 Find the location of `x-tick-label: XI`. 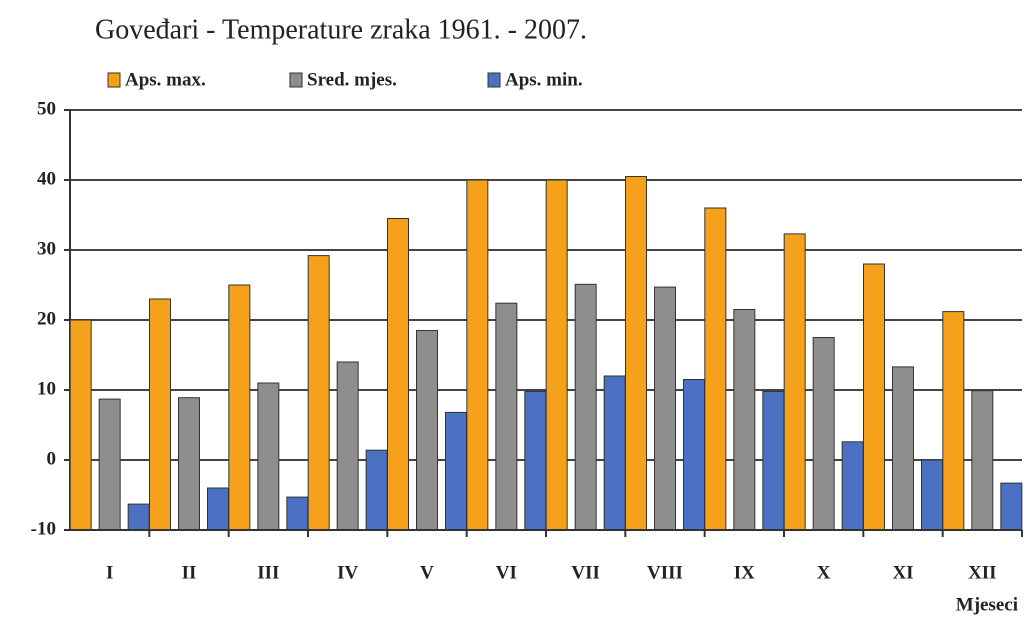

x-tick-label: XI is located at coordinates (902, 572).